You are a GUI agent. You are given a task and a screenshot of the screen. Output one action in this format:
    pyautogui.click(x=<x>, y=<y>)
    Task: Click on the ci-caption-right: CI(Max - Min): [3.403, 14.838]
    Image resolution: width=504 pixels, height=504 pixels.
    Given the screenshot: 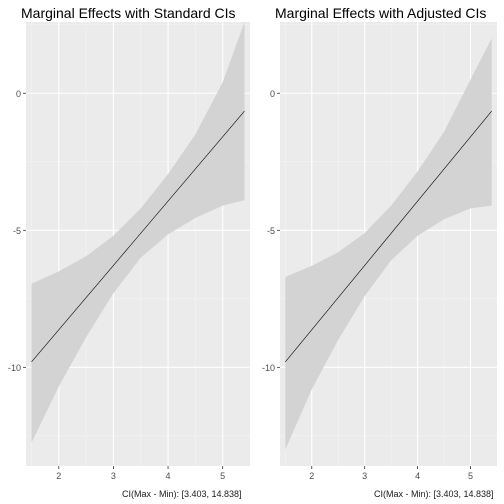 What is the action you would take?
    pyautogui.click(x=434, y=494)
    